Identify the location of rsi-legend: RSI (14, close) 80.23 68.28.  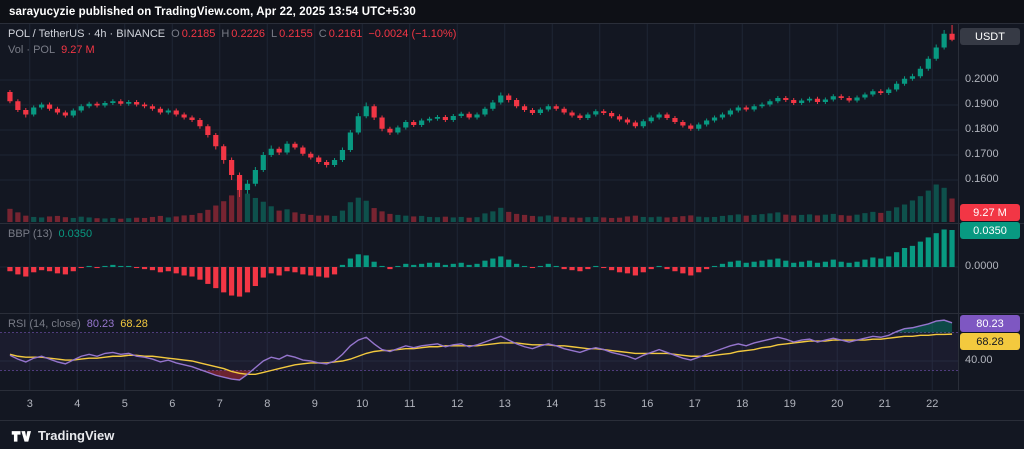
(78, 324).